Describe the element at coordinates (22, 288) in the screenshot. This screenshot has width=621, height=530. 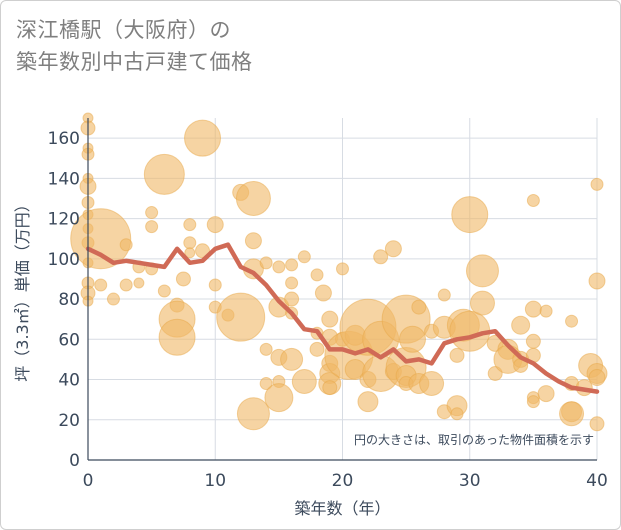
I see `y-axis-label: 坪（3.3㎡）単価（万円）` at that location.